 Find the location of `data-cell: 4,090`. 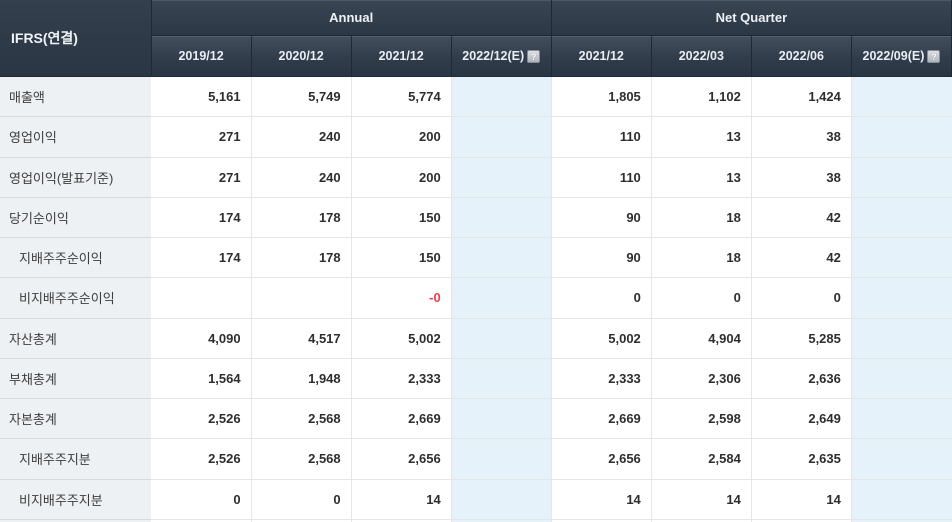

data-cell: 4,090 is located at coordinates (201, 338).